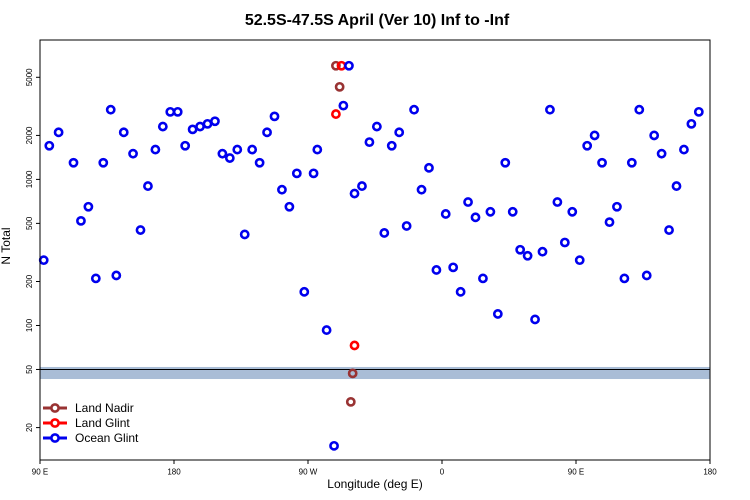 Image resolution: width=750 pixels, height=500 pixels. What do you see at coordinates (29, 427) in the screenshot?
I see `y-tick-label: 20` at bounding box center [29, 427].